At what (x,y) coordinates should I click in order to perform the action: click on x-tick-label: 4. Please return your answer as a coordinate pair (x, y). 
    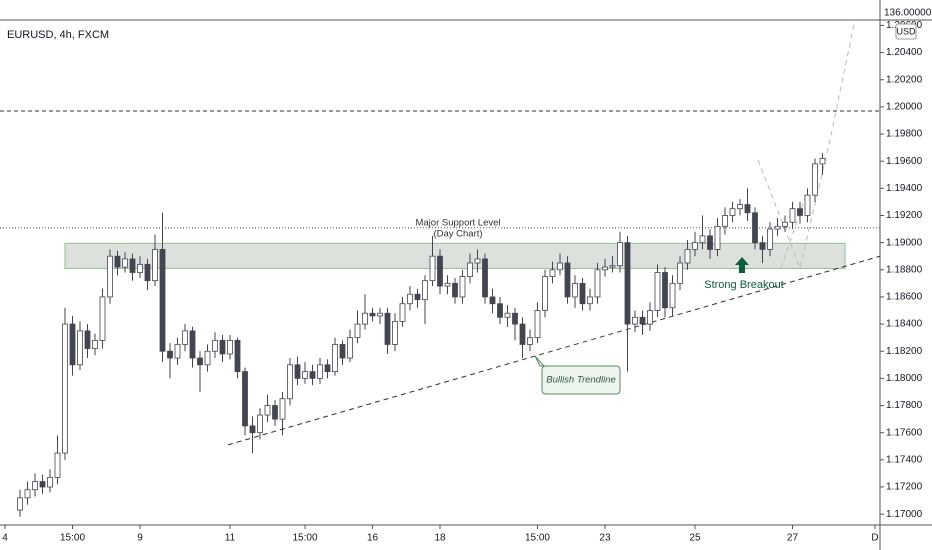
    Looking at the image, I should click on (5, 538).